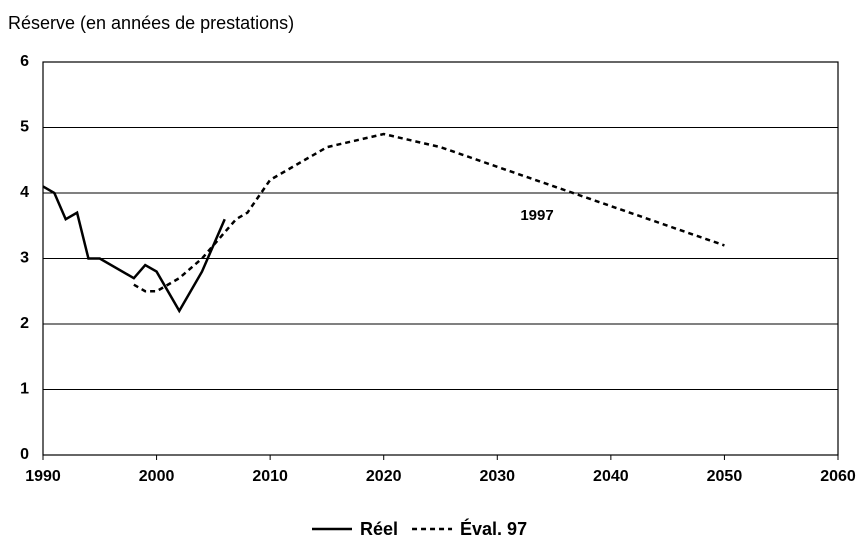 The height and width of the screenshot is (543, 861). I want to click on x-tick-label: 2010, so click(270, 476).